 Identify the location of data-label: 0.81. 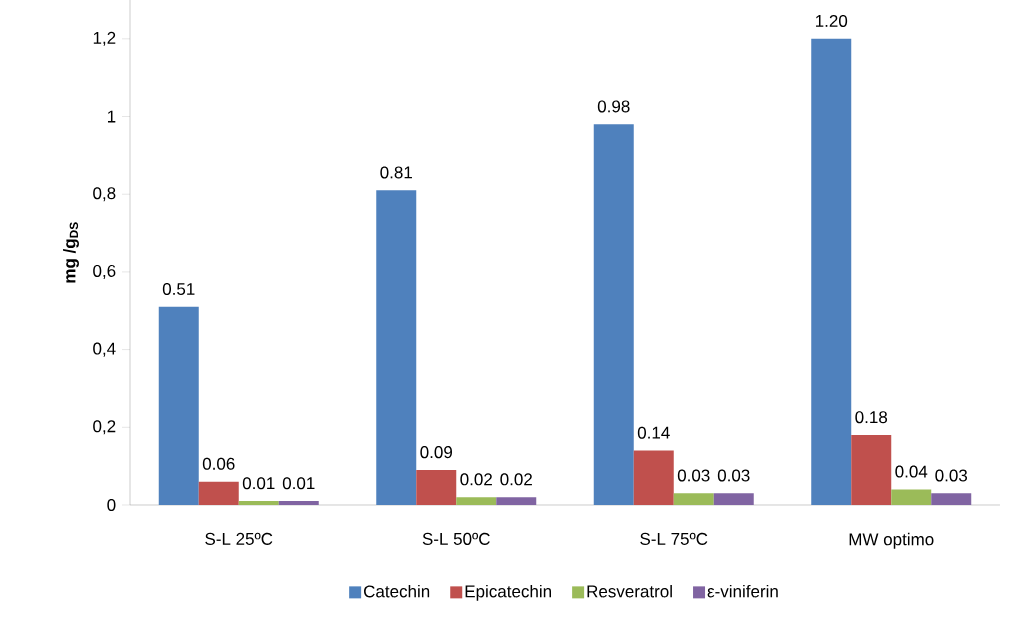
(396, 172).